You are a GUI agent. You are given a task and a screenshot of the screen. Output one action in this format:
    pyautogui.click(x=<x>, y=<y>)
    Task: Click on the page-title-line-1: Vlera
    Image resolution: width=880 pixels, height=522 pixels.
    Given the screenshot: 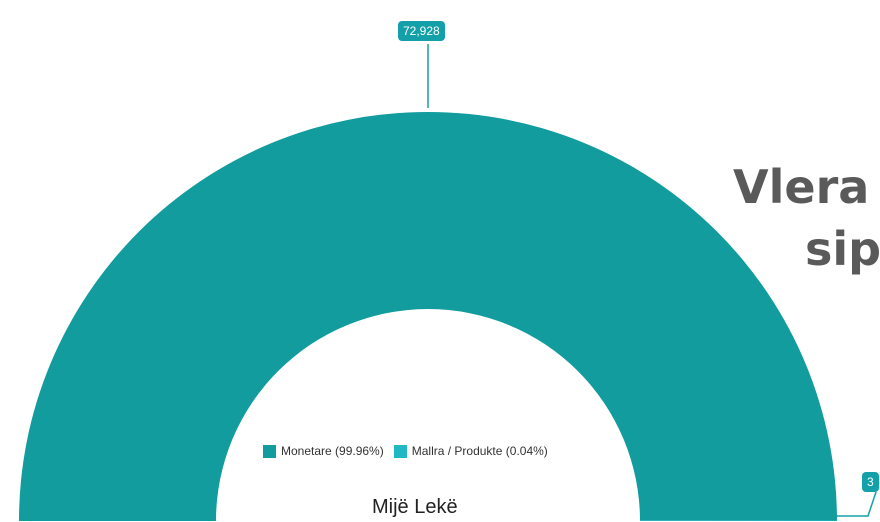 What is the action you would take?
    pyautogui.click(x=801, y=187)
    